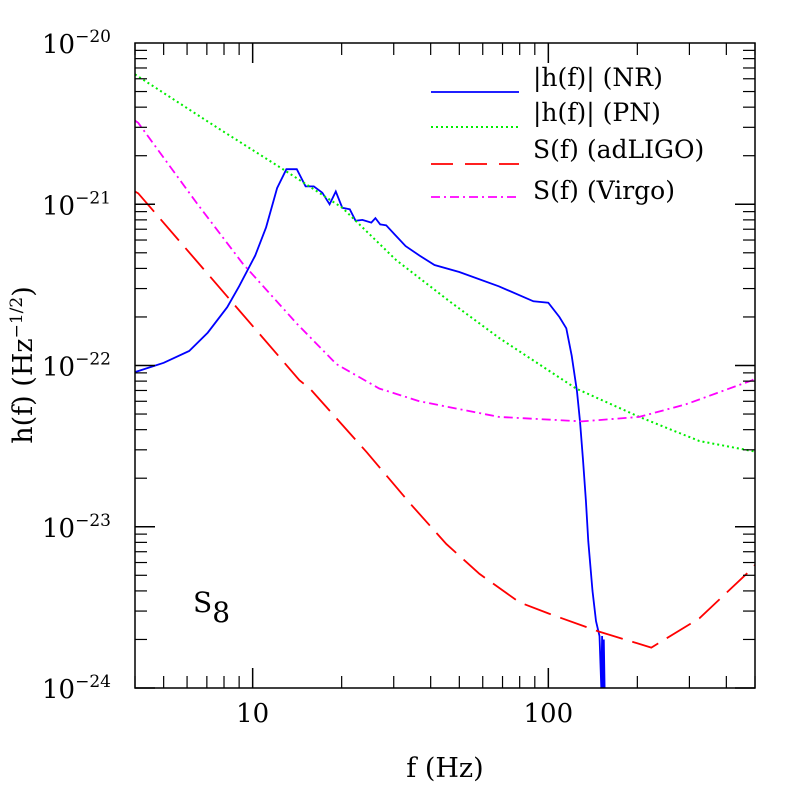 This screenshot has width=797, height=797. Describe the element at coordinates (23, 365) in the screenshot. I see `y-axis-label: h(f) (Hz−1/2)` at that location.